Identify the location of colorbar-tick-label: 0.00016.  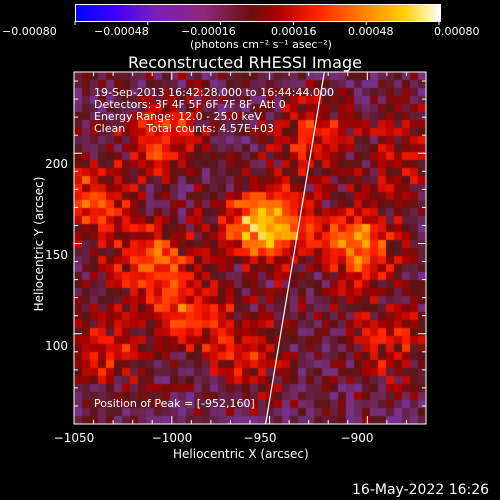
(294, 31).